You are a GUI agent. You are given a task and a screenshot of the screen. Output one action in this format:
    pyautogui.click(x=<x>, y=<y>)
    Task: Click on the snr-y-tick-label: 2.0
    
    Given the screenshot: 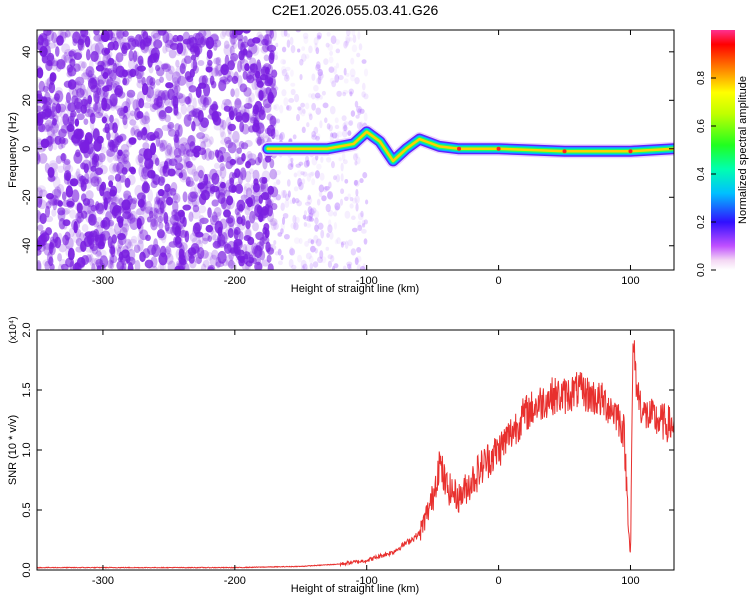 What is the action you would take?
    pyautogui.click(x=27, y=329)
    